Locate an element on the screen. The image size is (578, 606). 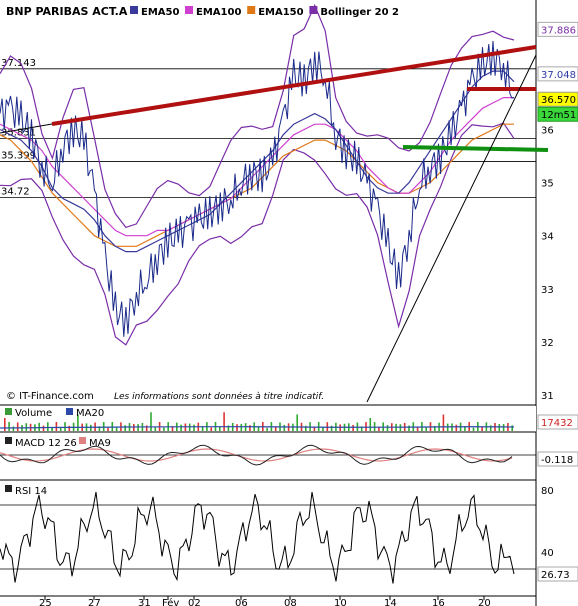
x-tick-6: 08 is located at coordinates (290, 602).